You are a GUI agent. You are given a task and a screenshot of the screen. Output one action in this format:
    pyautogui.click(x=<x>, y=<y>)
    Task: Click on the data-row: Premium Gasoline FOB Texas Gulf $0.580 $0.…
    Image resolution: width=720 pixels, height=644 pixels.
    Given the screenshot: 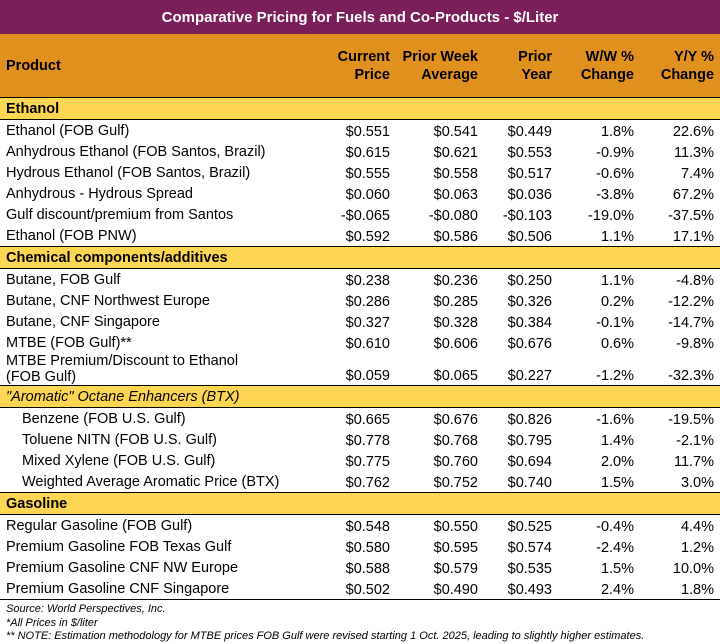 What is the action you would take?
    pyautogui.click(x=360, y=546)
    